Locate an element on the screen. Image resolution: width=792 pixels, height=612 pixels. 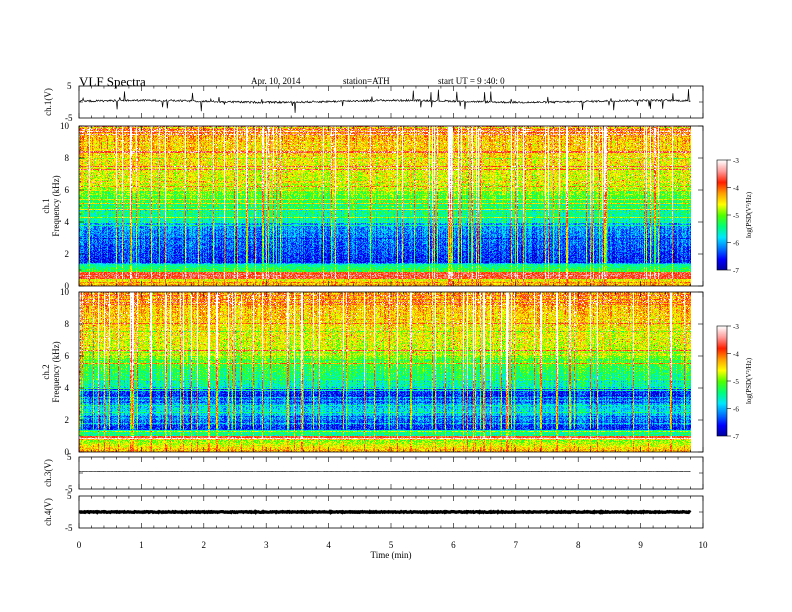
x-tick-label: 2 is located at coordinates (204, 545).